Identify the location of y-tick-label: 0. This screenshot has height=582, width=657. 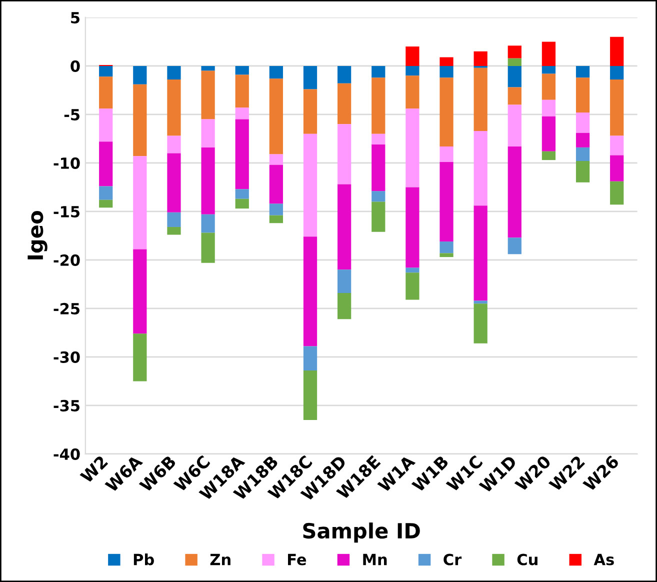
(75, 66).